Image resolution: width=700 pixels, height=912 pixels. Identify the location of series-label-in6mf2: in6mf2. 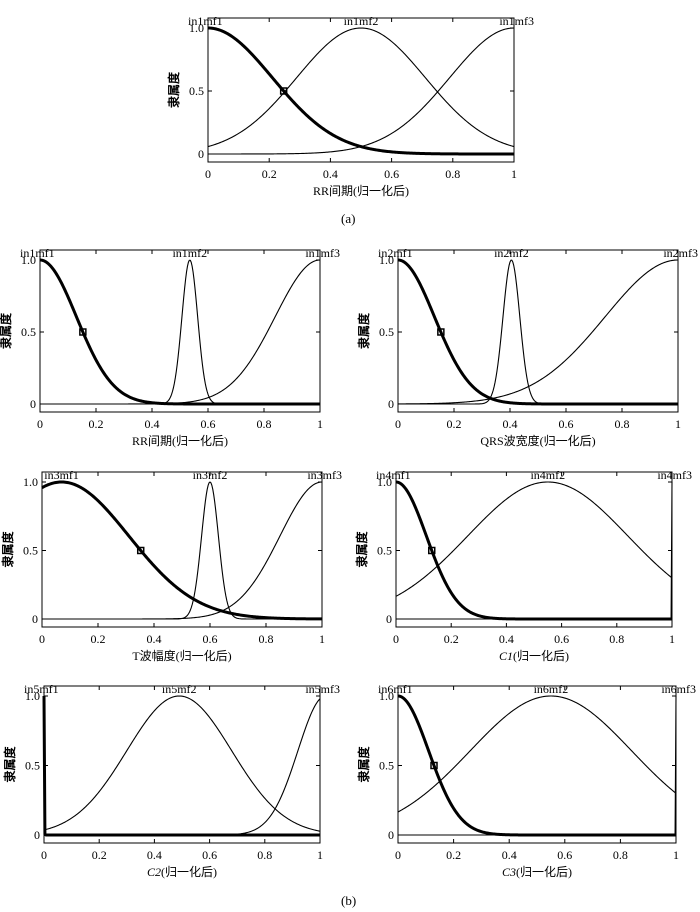
(551, 689).